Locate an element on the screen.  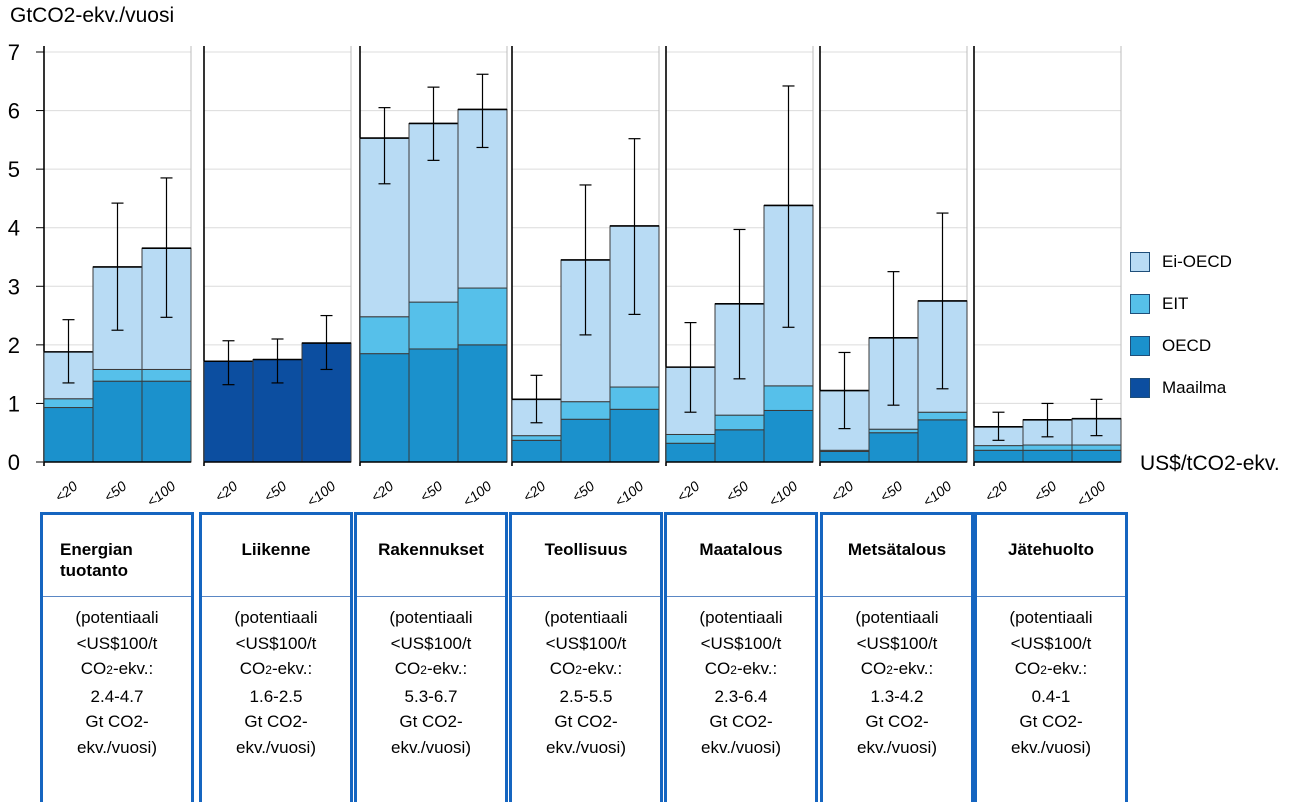
y-axis-label: GtCO2-ekv./vuosi is located at coordinates (92, 15).